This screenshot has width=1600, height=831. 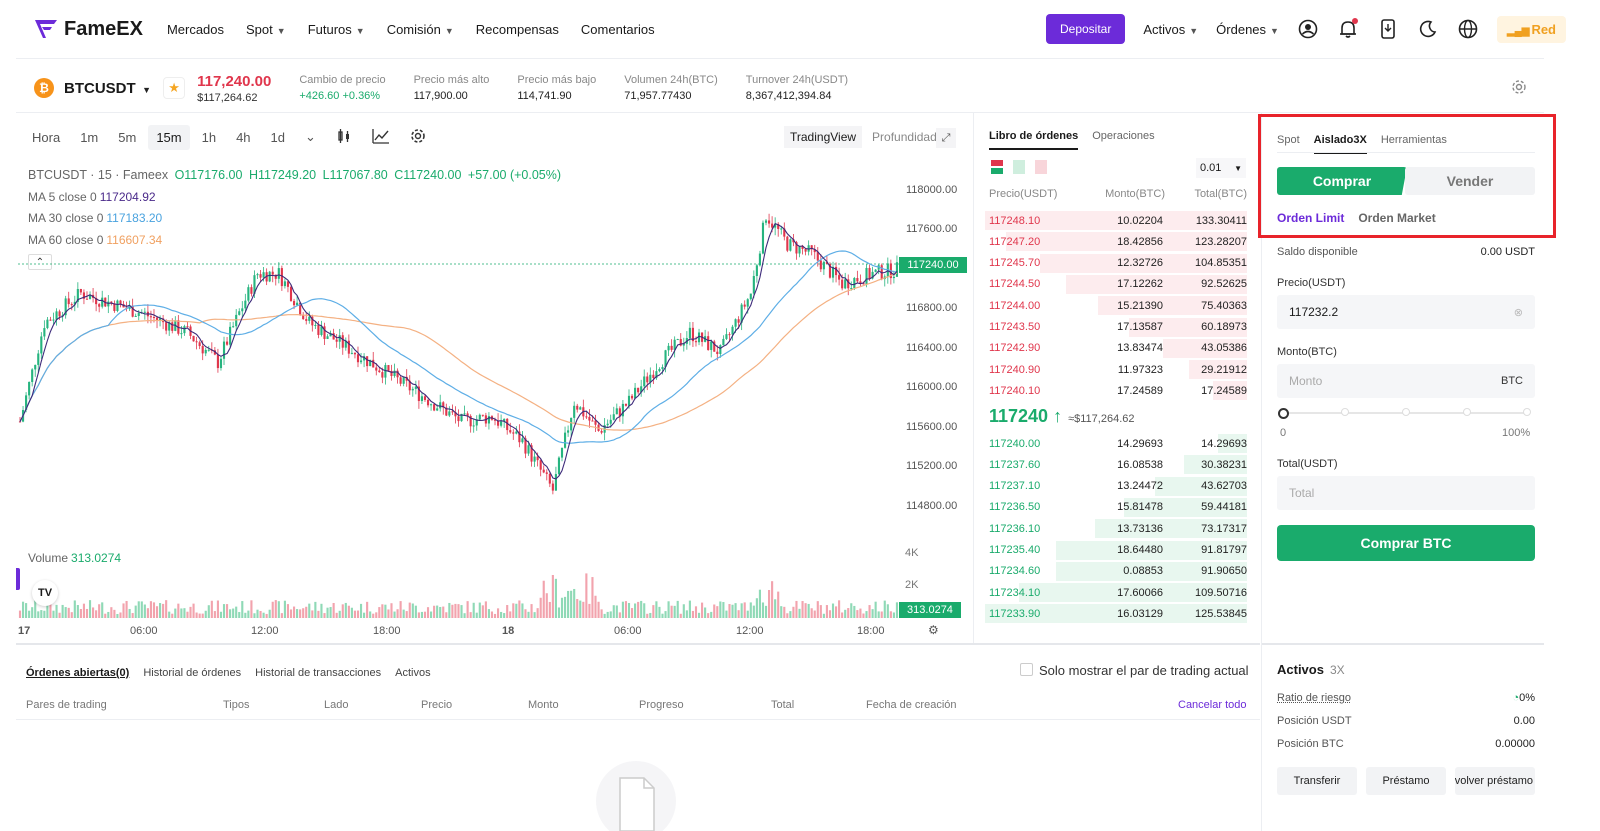 What do you see at coordinates (1308, 29) in the screenshot?
I see `user-icon` at bounding box center [1308, 29].